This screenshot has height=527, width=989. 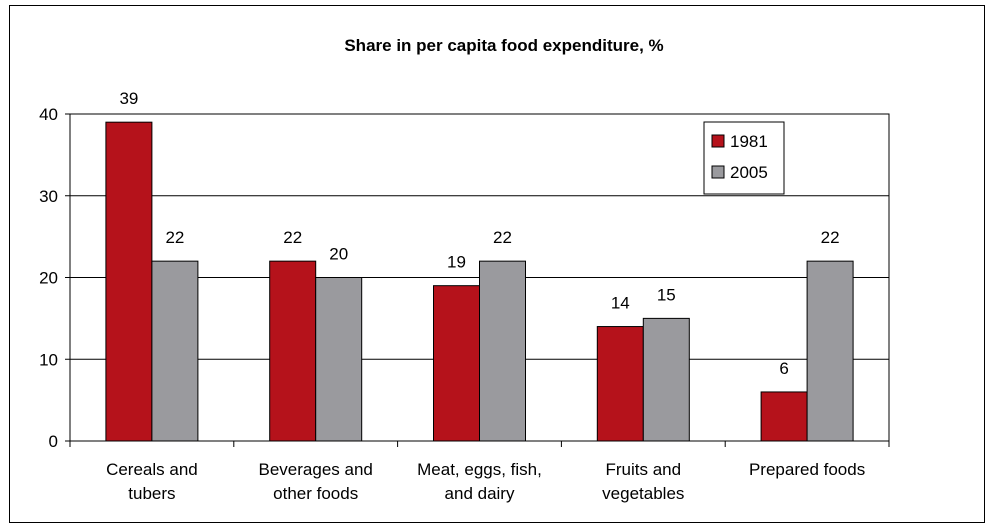 I want to click on category-label: Beverages and, so click(x=316, y=469).